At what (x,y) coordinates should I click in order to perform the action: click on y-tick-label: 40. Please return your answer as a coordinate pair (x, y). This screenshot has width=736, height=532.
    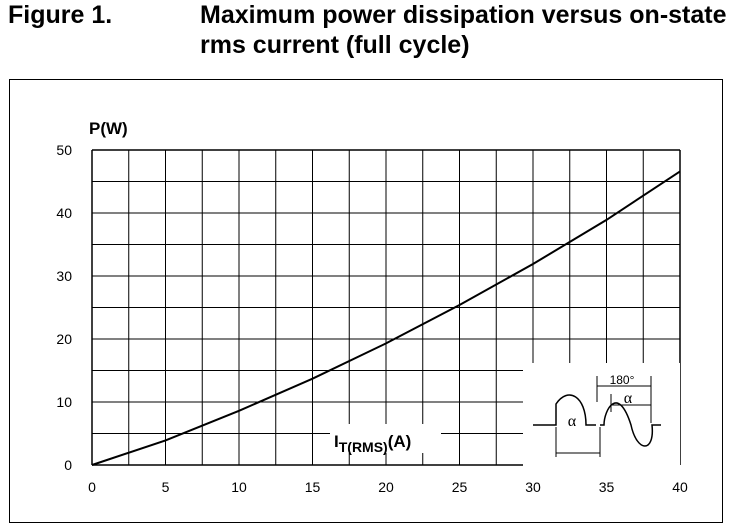
    Looking at the image, I should click on (64, 213).